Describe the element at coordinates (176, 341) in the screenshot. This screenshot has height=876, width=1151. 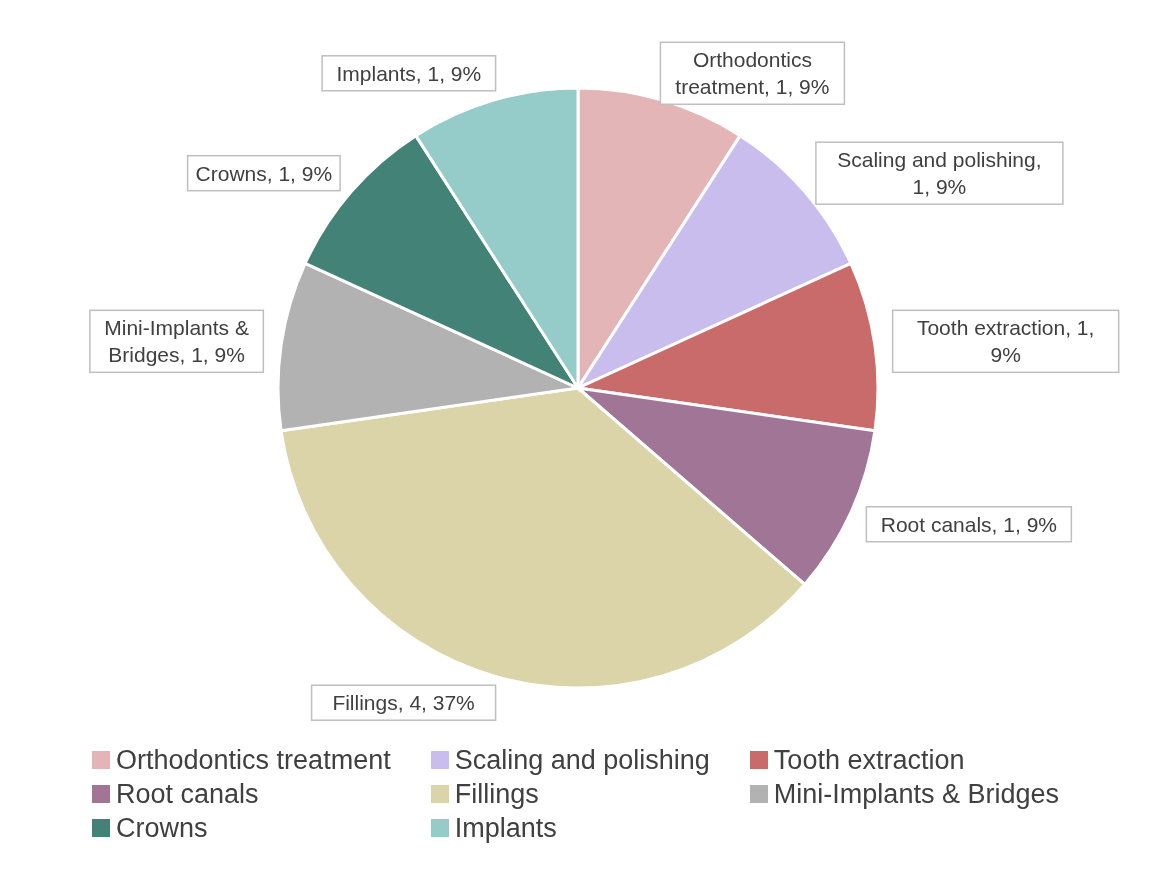
I see `data-label: Mini-Implants & Bridges, 1, 9%` at that location.